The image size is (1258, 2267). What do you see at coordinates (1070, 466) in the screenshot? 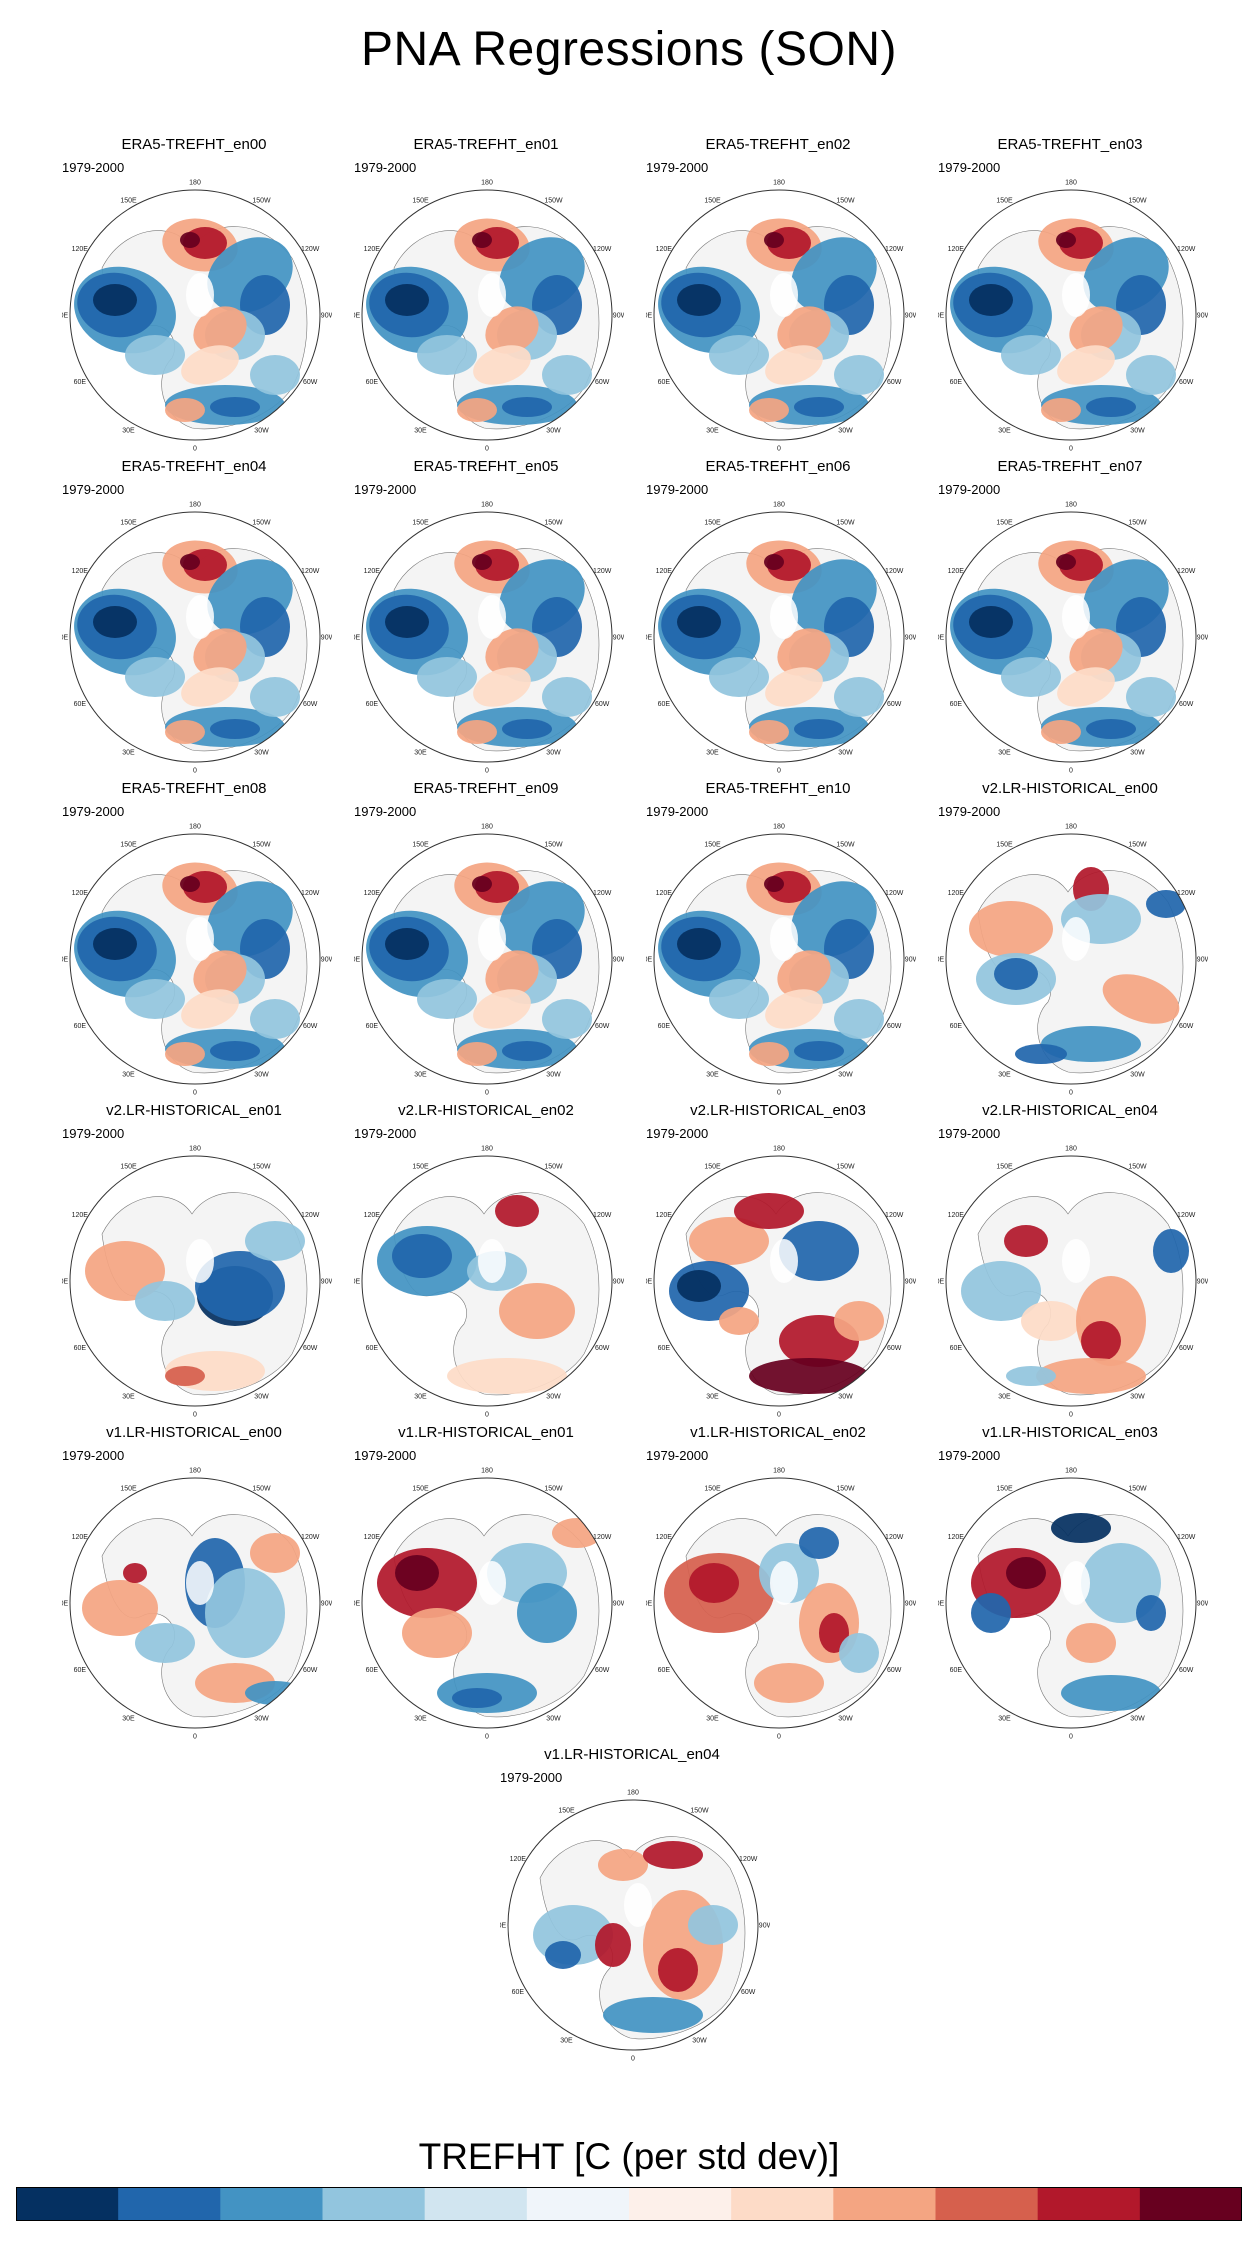
I see `panel-title: ERA5-TREFHT_en07` at bounding box center [1070, 466].